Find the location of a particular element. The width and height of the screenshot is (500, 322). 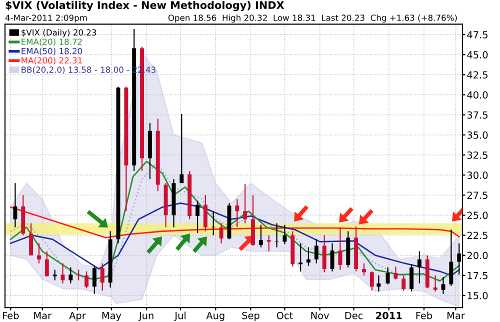

x-tick-label: Apr is located at coordinates (77, 317).